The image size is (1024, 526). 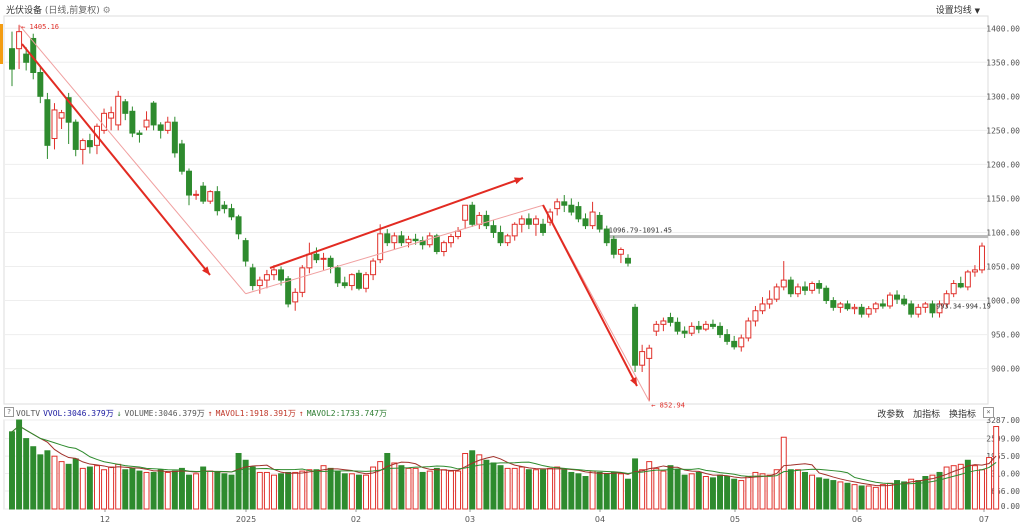 I want to click on price-tick-label: 900.00, so click(x=1005, y=369).